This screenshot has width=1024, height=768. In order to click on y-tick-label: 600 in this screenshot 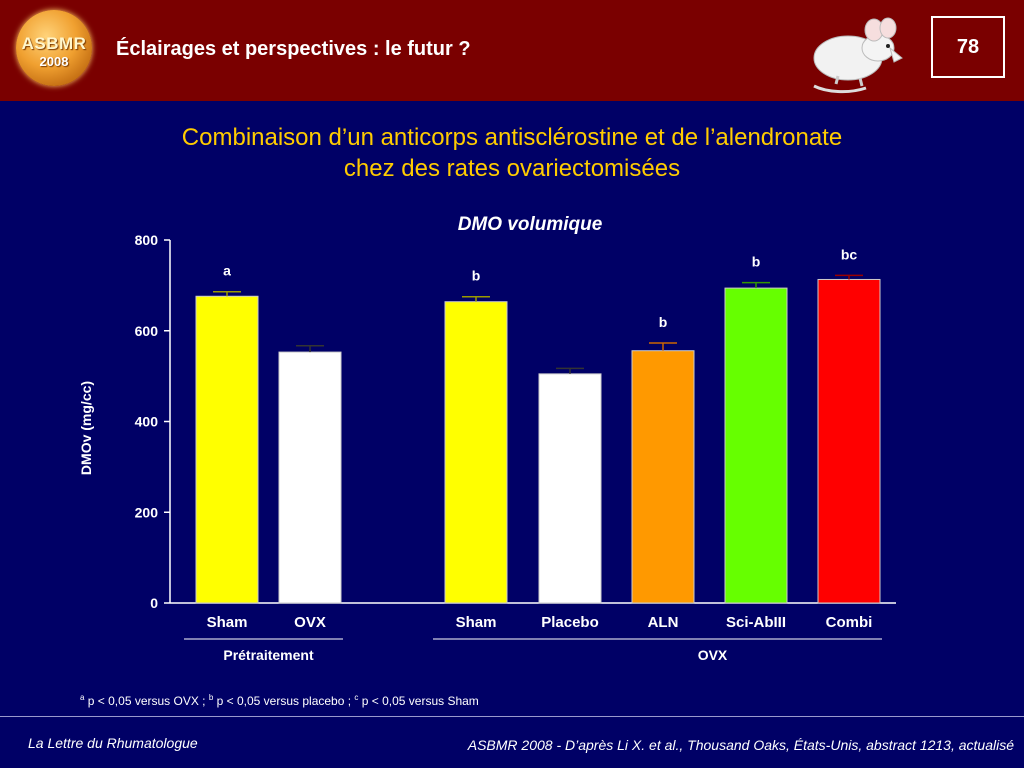, I will do `click(147, 331)`.